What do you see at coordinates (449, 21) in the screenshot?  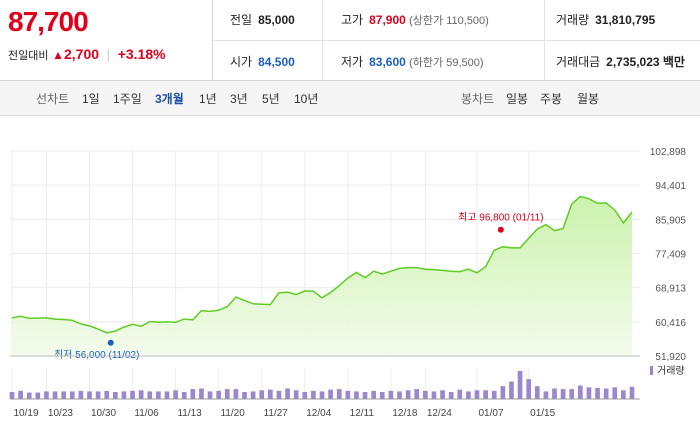 I see `upper-limit: (상한가 110,500)` at bounding box center [449, 21].